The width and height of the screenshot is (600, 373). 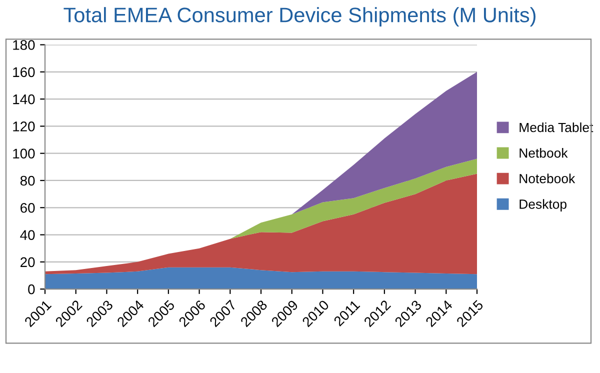 What do you see at coordinates (548, 179) in the screenshot?
I see `legend-label: Notebook` at bounding box center [548, 179].